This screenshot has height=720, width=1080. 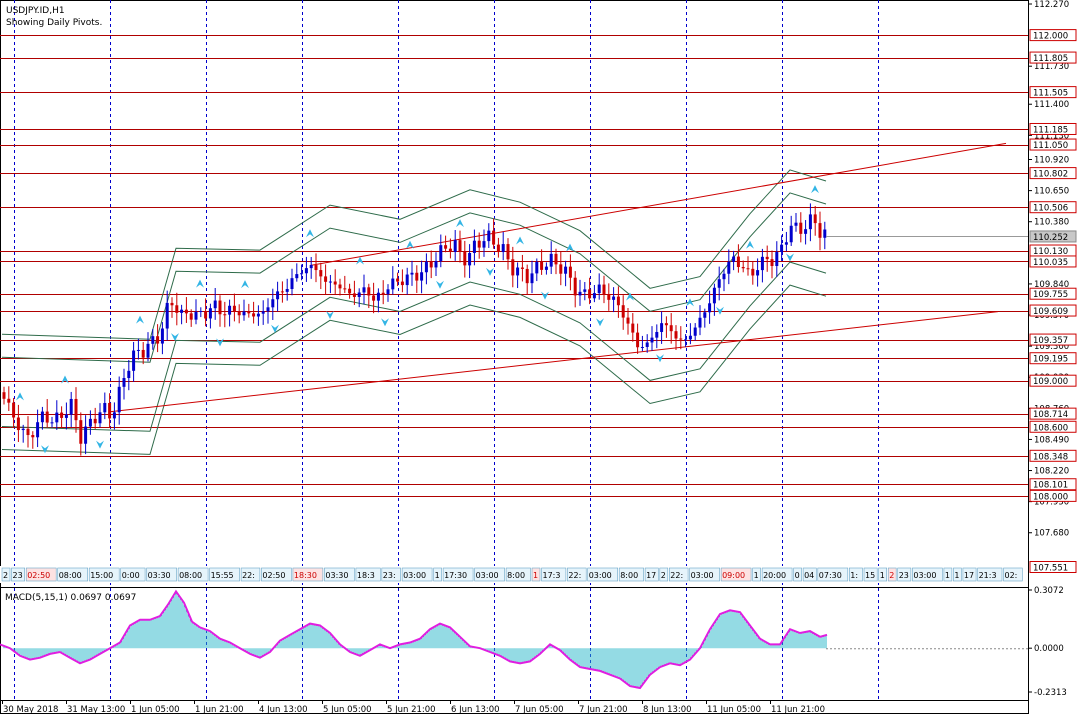 I want to click on pivot-price-label: 109.609, so click(x=1050, y=312).